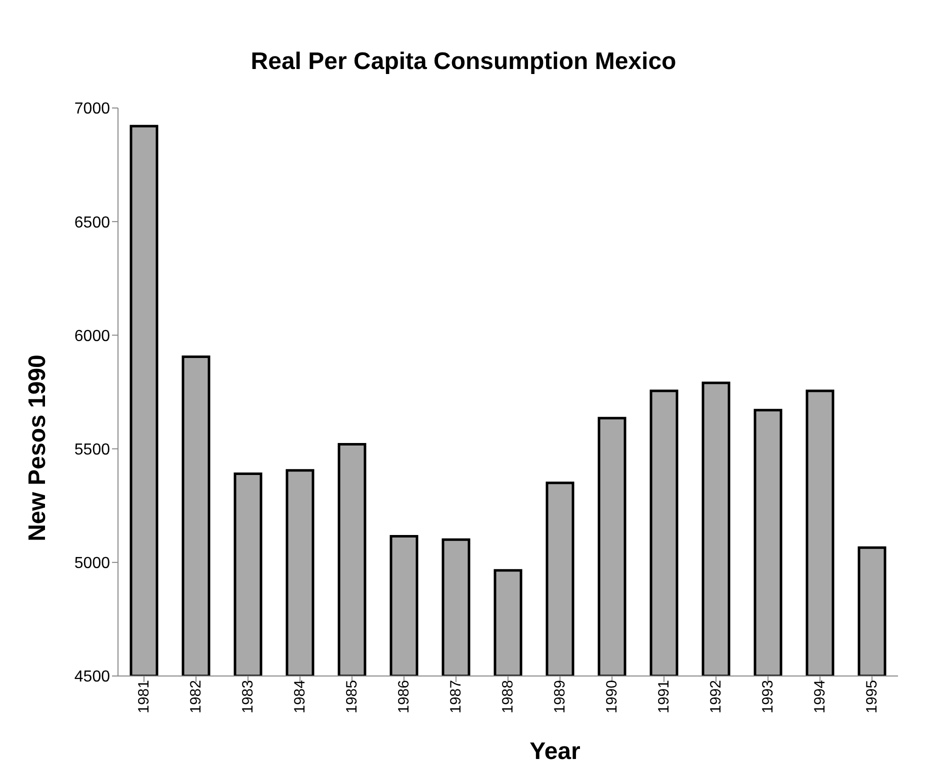  Describe the element at coordinates (248, 697) in the screenshot. I see `x-tick-label: 1983` at that location.